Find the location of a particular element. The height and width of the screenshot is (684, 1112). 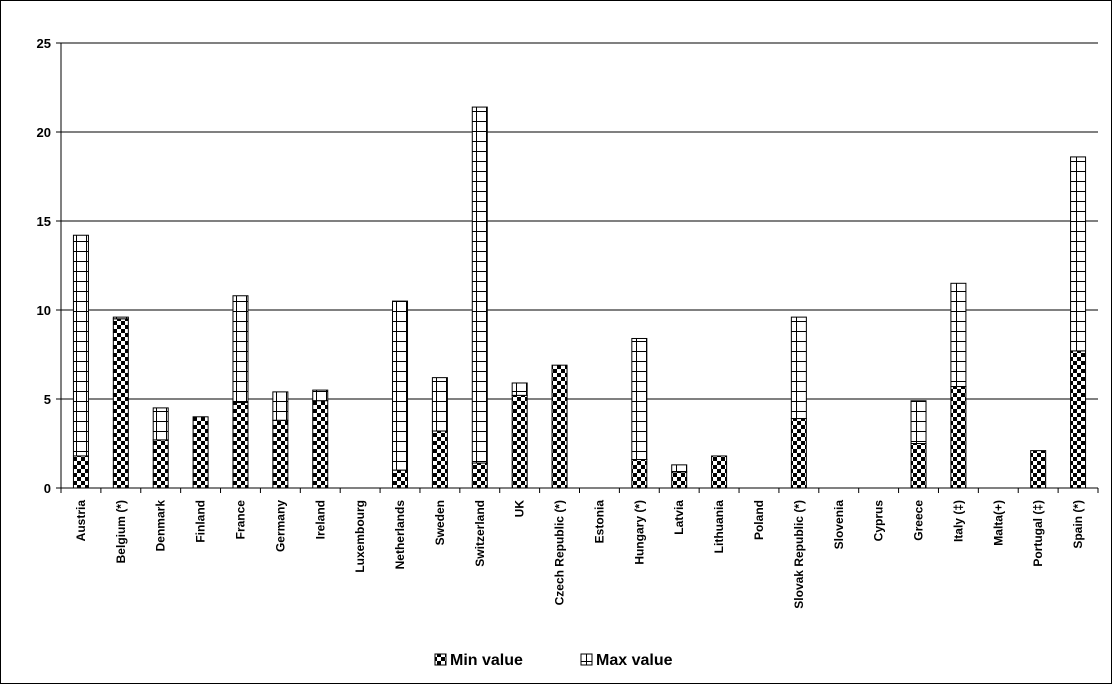

y-tick-label: 15 is located at coordinates (44, 221).